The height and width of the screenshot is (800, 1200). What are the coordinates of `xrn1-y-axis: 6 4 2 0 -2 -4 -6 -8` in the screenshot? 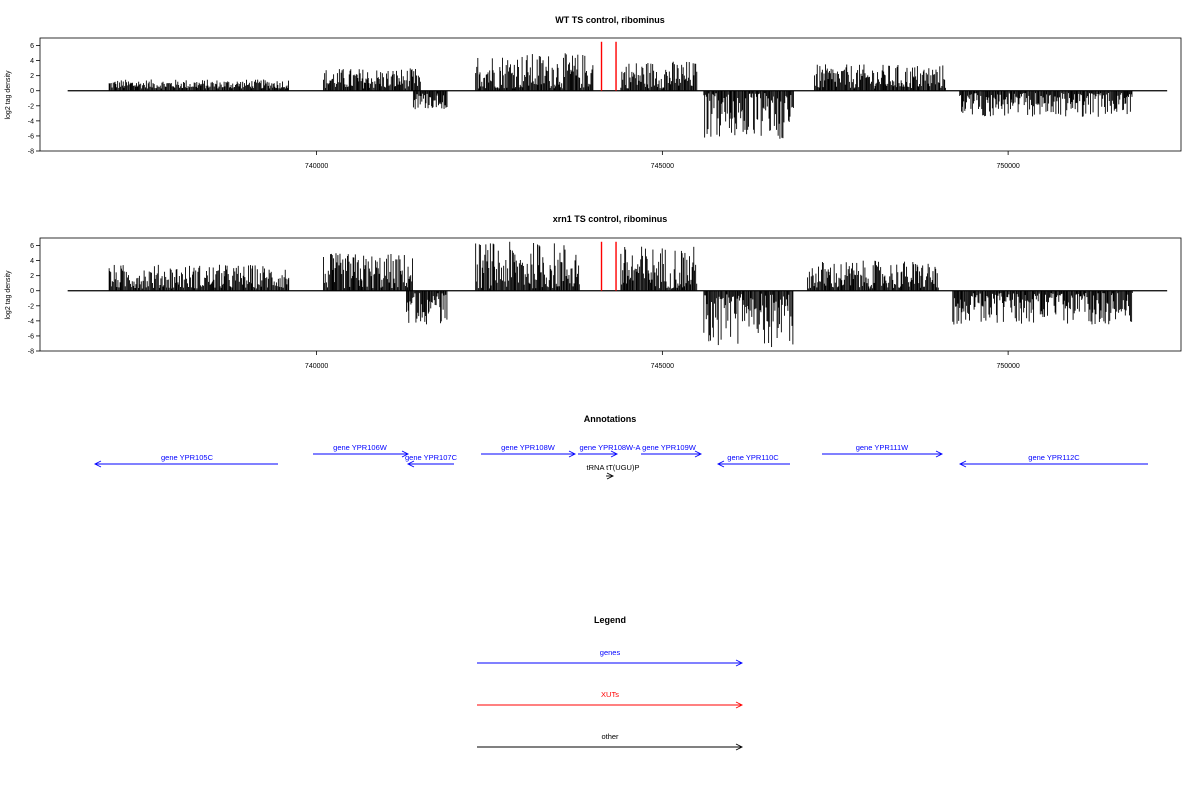 It's located at (34, 299).